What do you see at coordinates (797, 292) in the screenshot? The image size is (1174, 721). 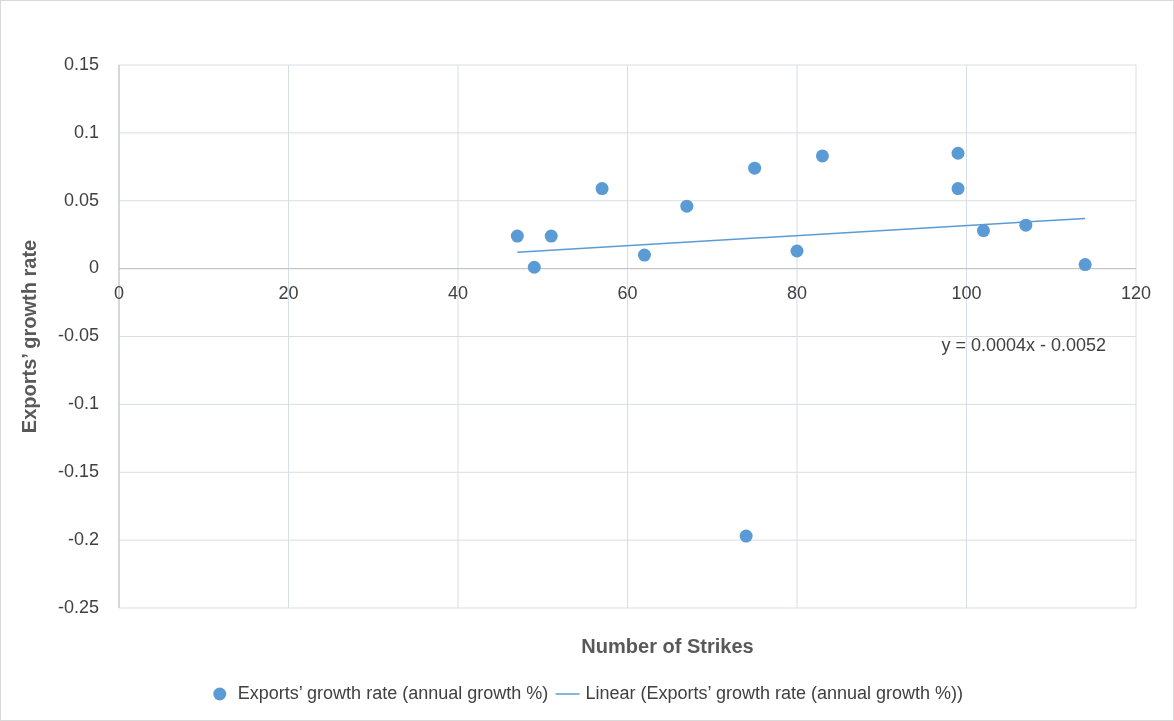 I see `x-tick-label: 80` at bounding box center [797, 292].